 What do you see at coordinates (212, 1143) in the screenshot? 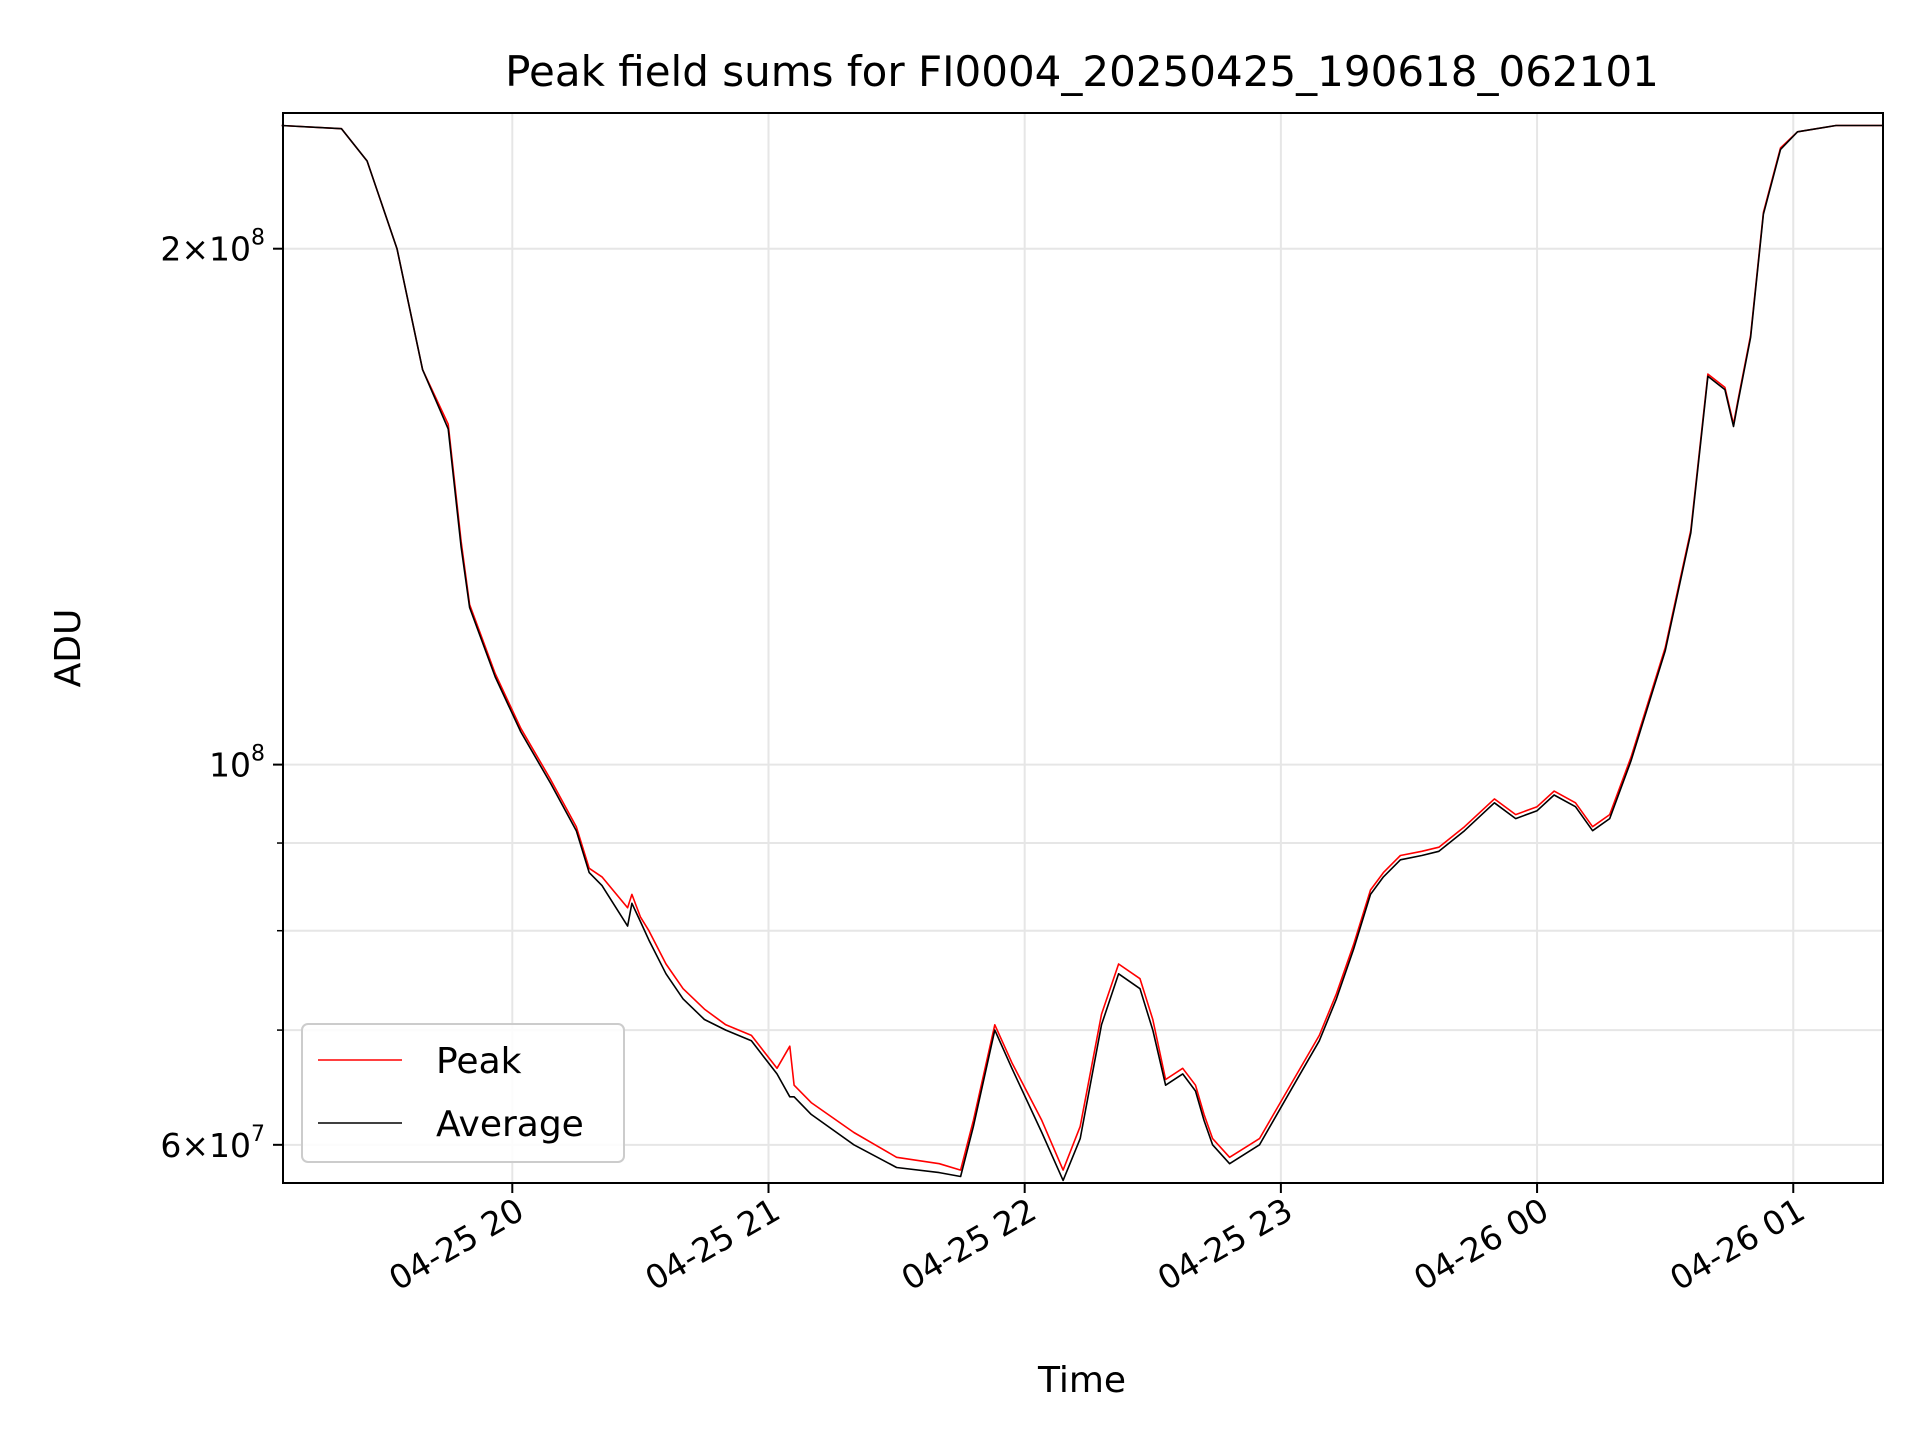
I see `y-tick-label: 6×107` at bounding box center [212, 1143].